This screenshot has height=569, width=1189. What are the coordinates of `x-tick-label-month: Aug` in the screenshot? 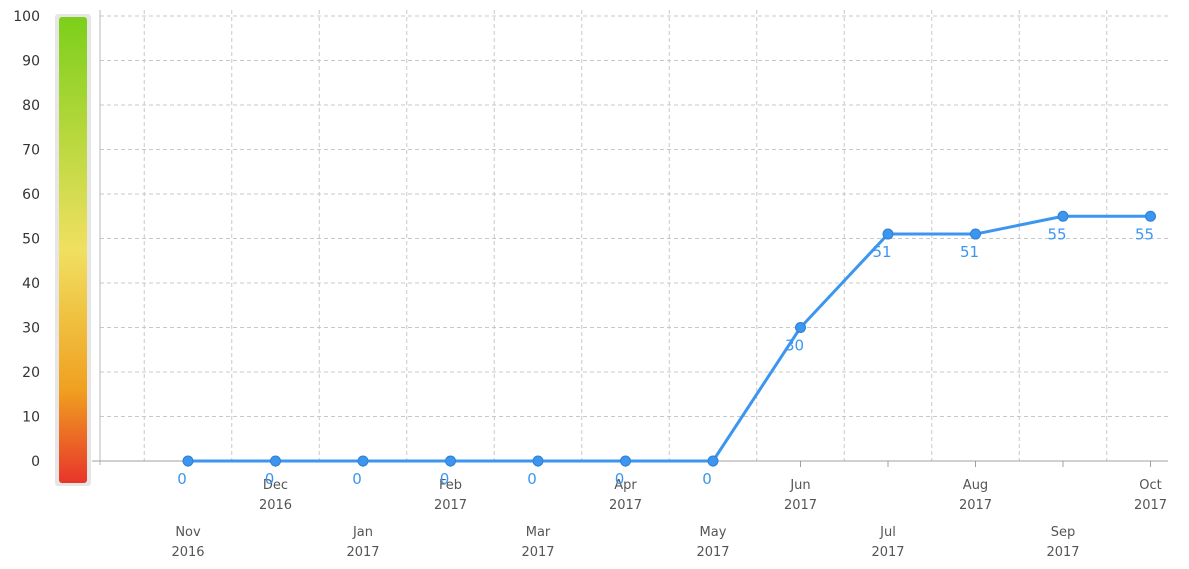 It's located at (975, 485).